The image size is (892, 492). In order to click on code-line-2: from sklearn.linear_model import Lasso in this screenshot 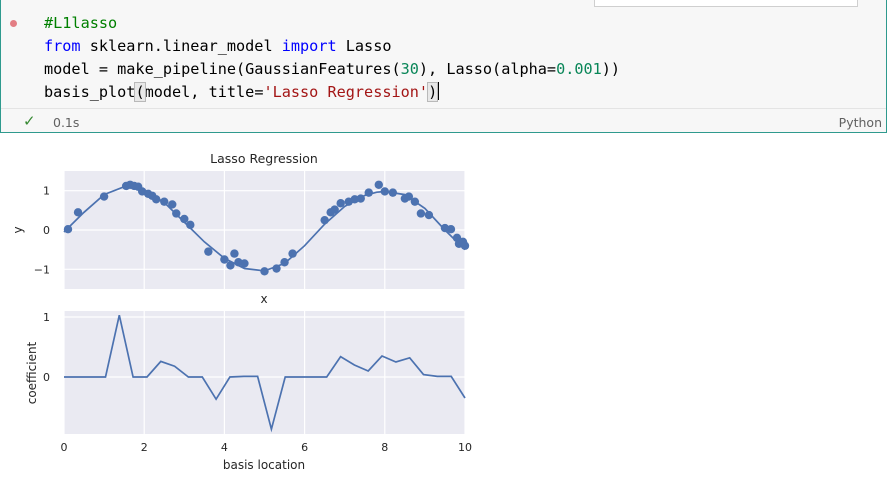, I will do `click(332, 46)`.